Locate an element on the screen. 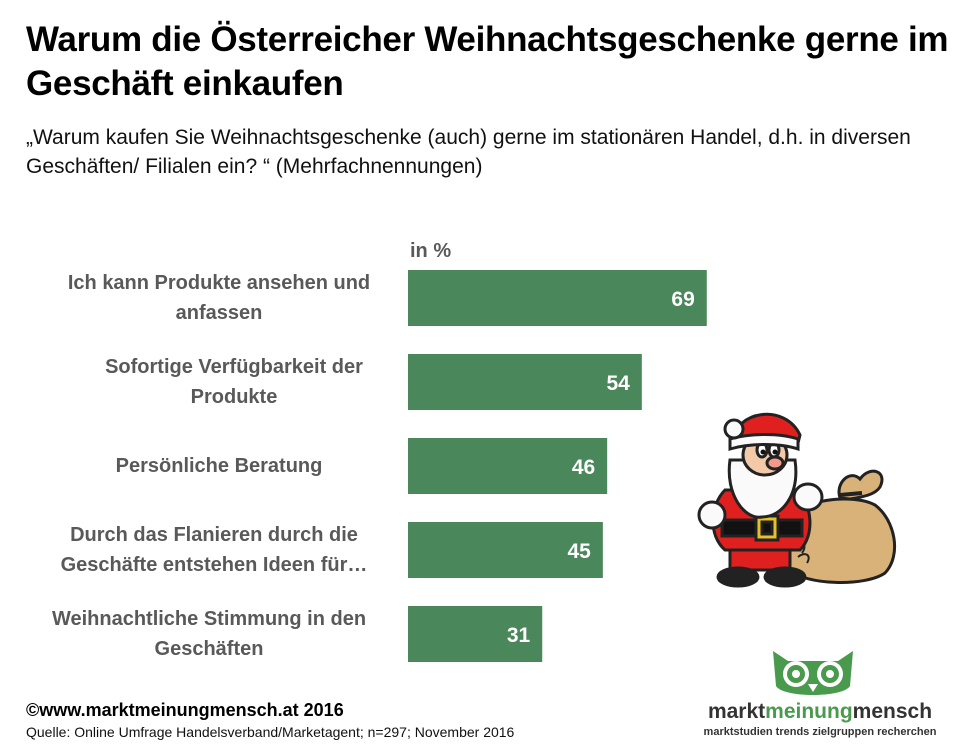 Image resolution: width=977 pixels, height=754 pixels. bar-value-label: 31 is located at coordinates (519, 635).